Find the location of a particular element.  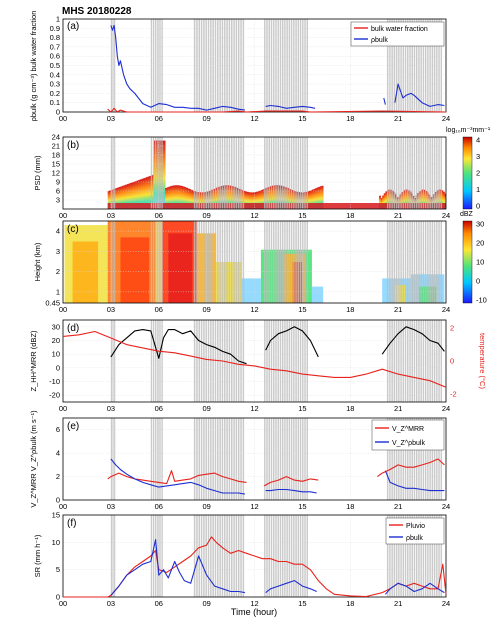

xtick-a-0: 00 is located at coordinates (63, 118).